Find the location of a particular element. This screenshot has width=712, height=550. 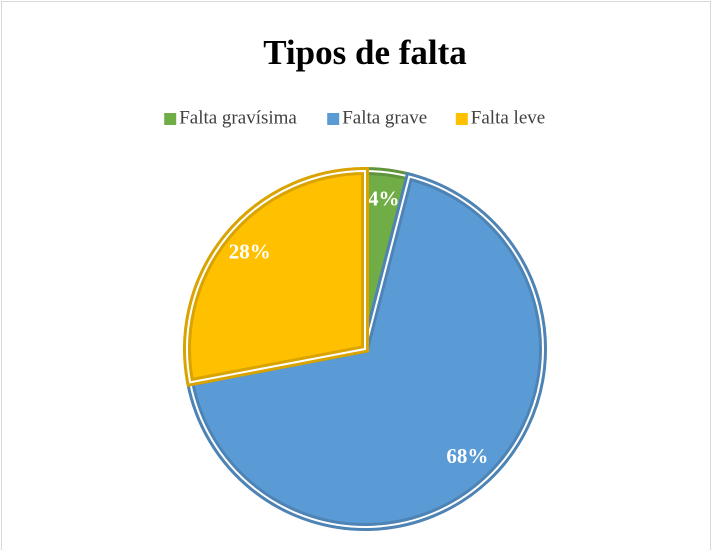

data-label: 68% is located at coordinates (467, 456).